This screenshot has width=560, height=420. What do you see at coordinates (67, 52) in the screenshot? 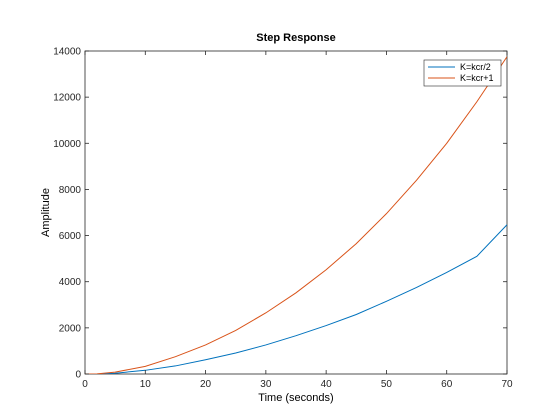
I see `y-tick-label: 14000` at bounding box center [67, 52].